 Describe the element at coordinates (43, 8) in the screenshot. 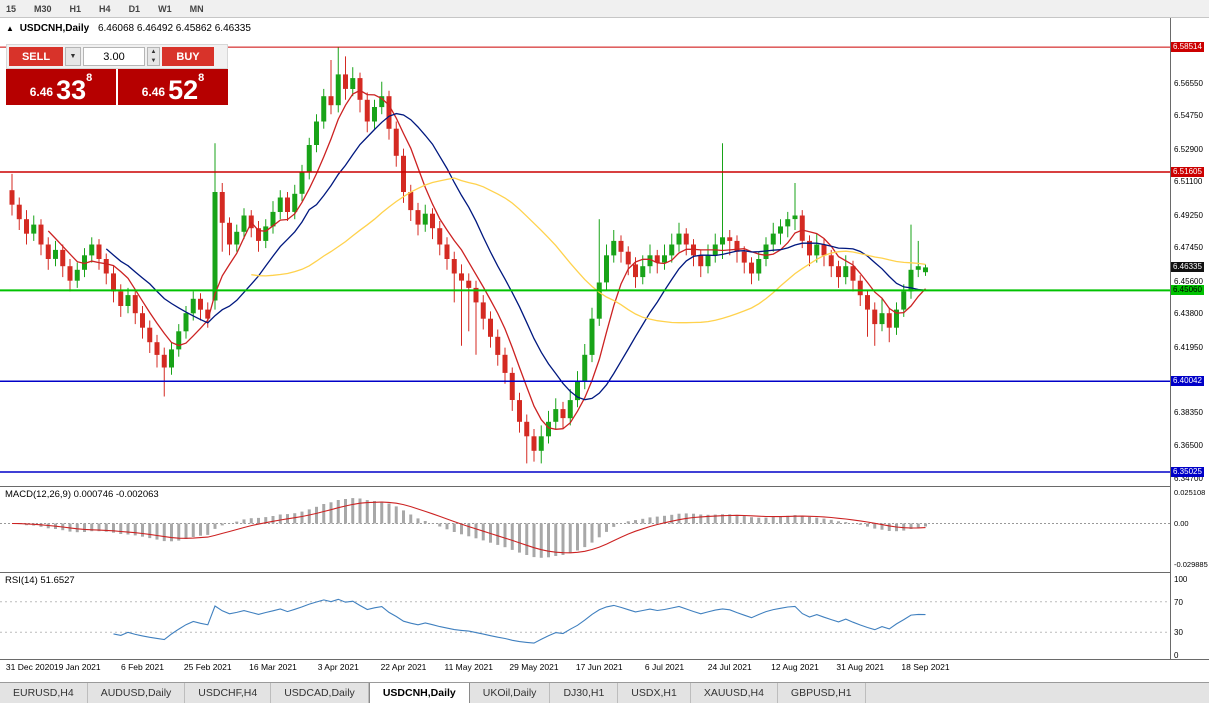

I see `timeframe-m30: M30` at that location.